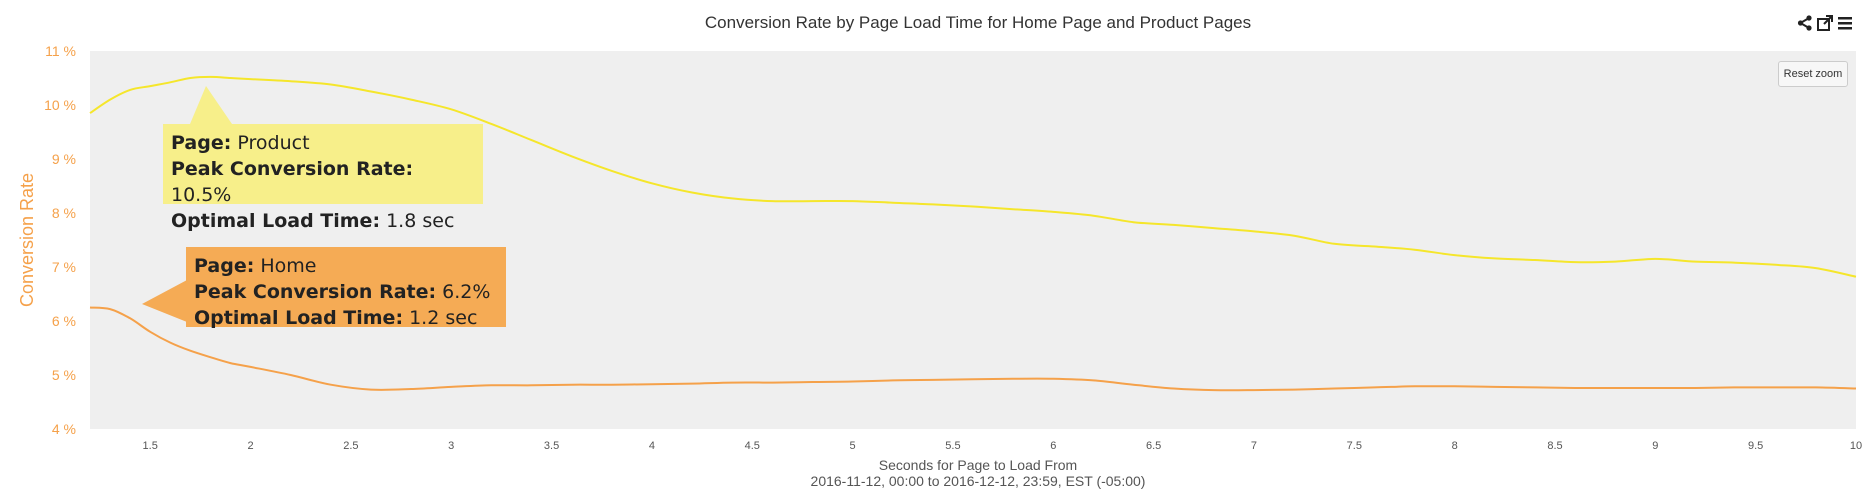  What do you see at coordinates (752, 446) in the screenshot?
I see `x-tick-label: 4.5` at bounding box center [752, 446].